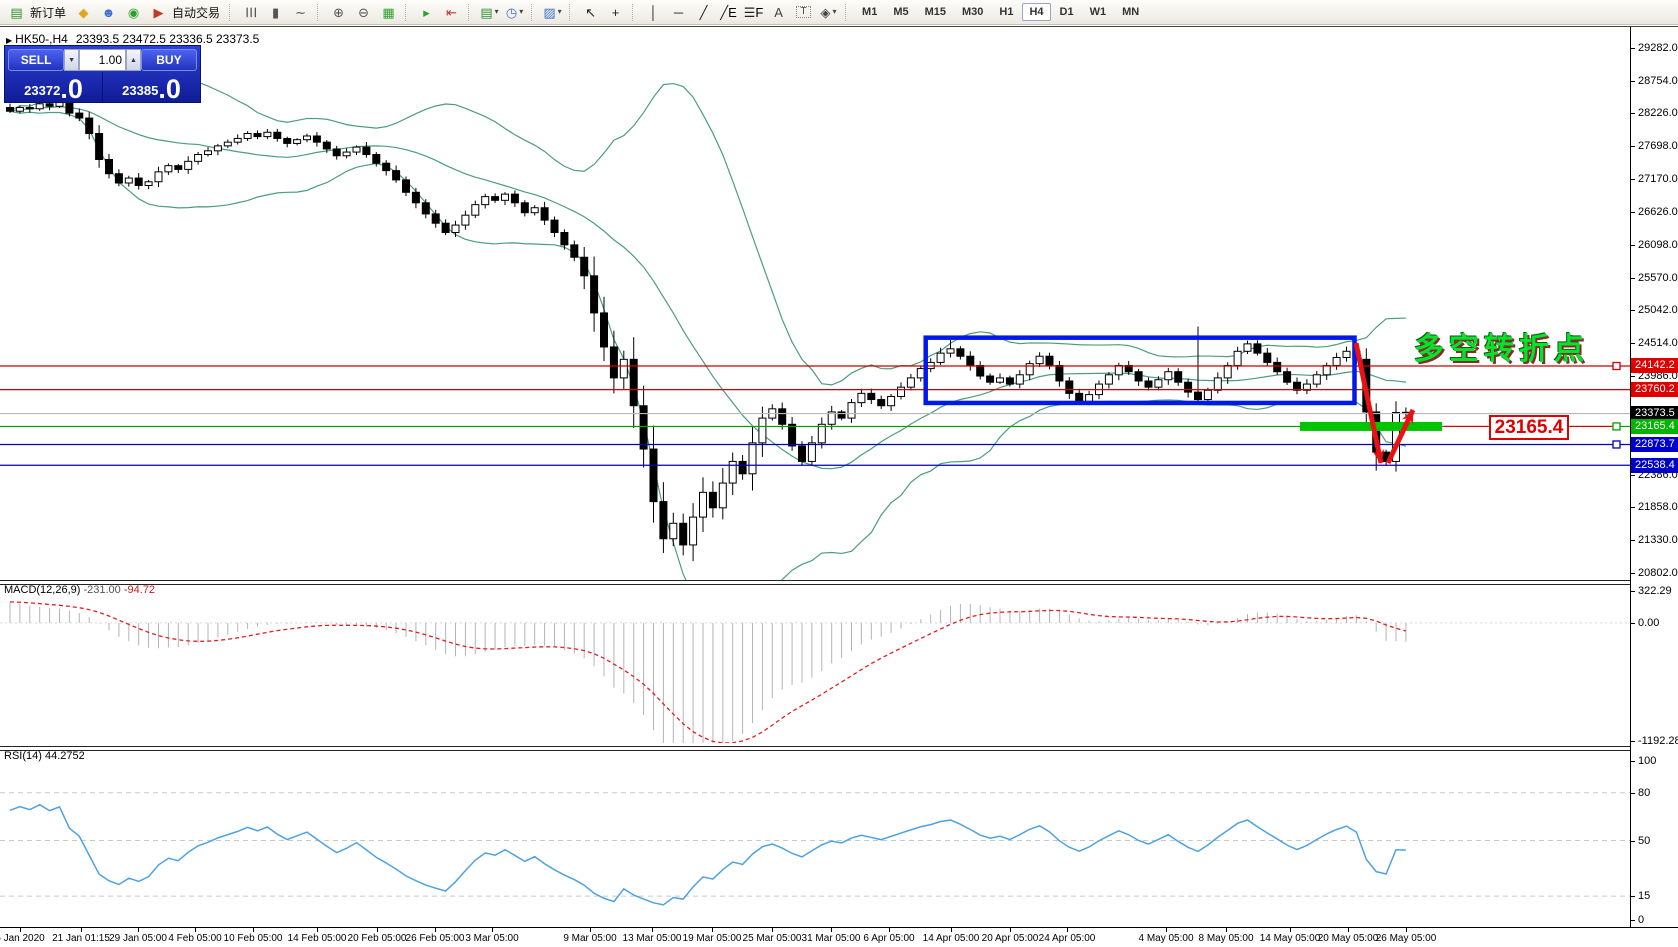 The image size is (1678, 947). Describe the element at coordinates (1654, 310) in the screenshot. I see `price-tick: 25042.0` at that location.